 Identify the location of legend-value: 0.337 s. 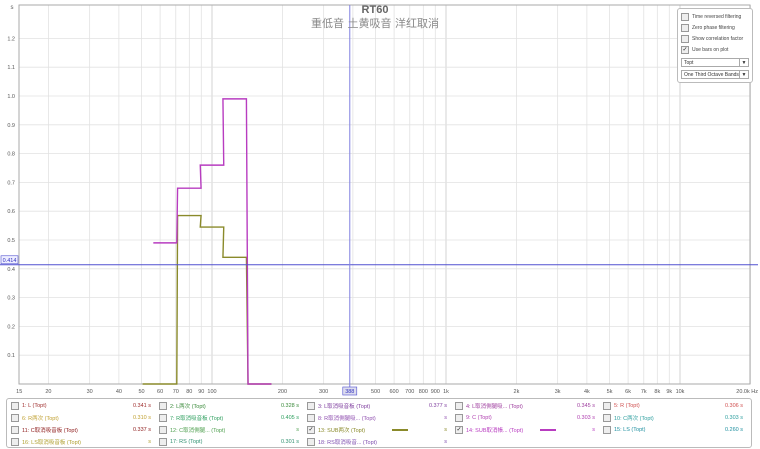
(141, 429).